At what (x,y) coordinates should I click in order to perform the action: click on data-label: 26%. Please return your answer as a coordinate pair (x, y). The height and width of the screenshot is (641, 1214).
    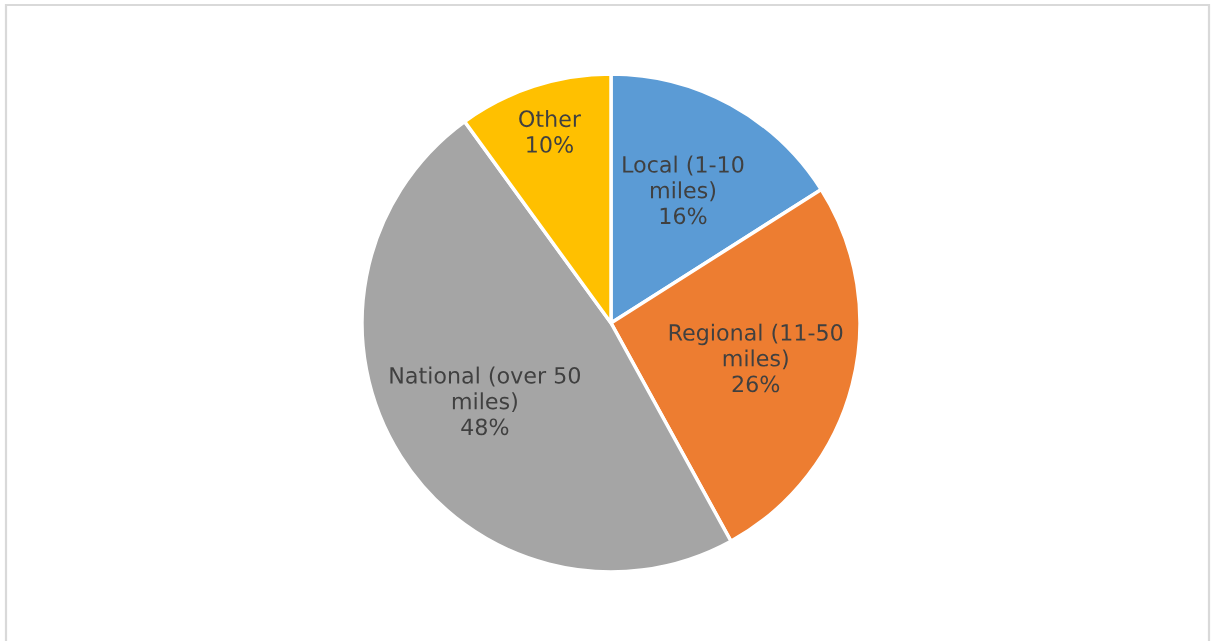
    Looking at the image, I should click on (756, 384).